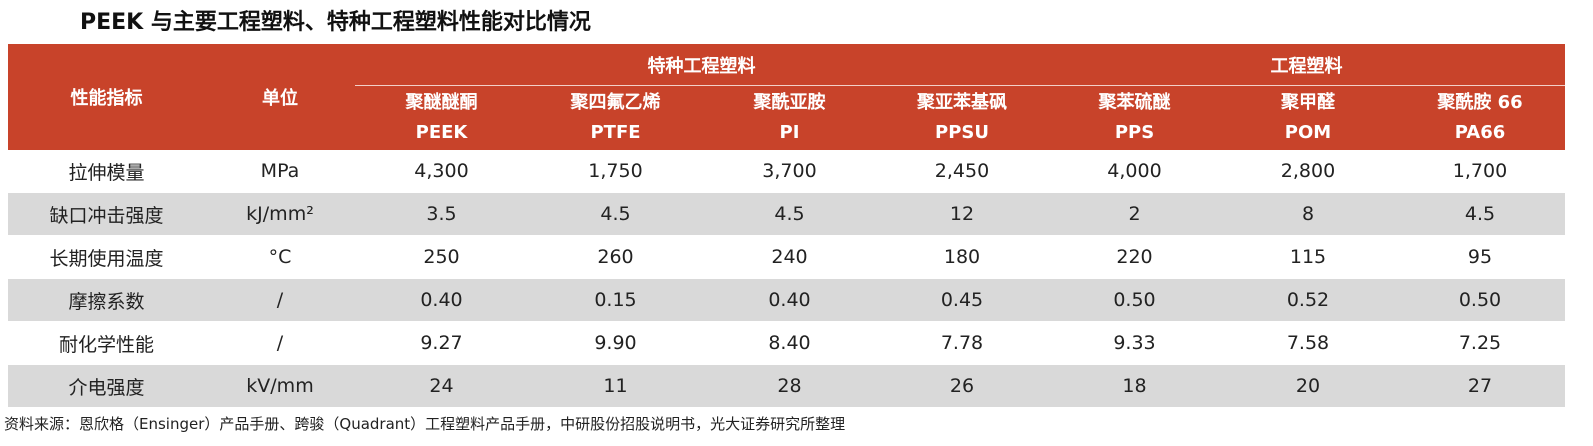  I want to click on column-code: PPS, so click(1134, 132).